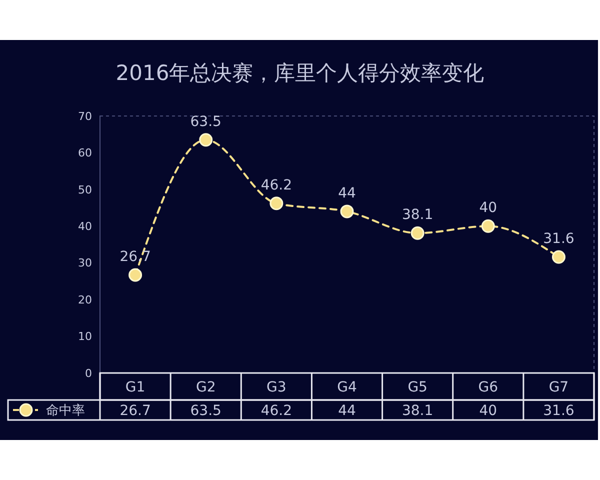 Image resolution: width=600 pixels, height=480 pixels. Describe the element at coordinates (347, 193) in the screenshot. I see `data-label: 44` at that location.